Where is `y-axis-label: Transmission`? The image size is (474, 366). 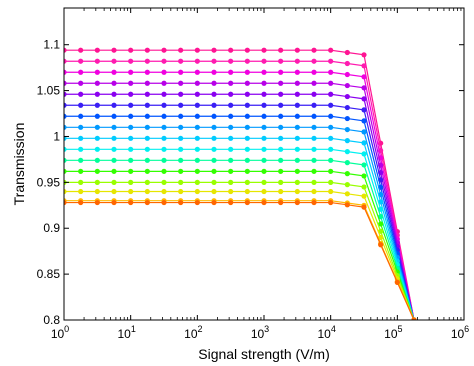
y-axis-label: Transmission is located at coordinates (19, 164).